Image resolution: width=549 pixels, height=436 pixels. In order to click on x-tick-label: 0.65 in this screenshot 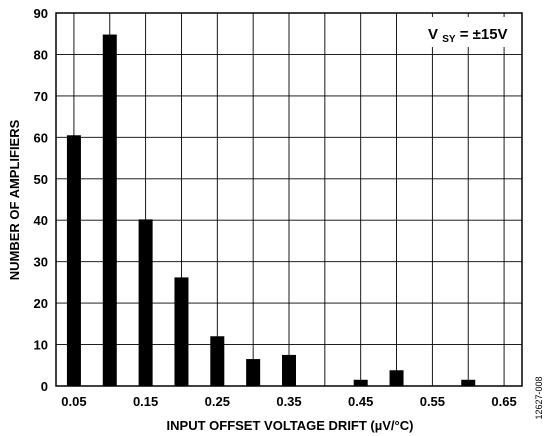, I will do `click(503, 401)`.